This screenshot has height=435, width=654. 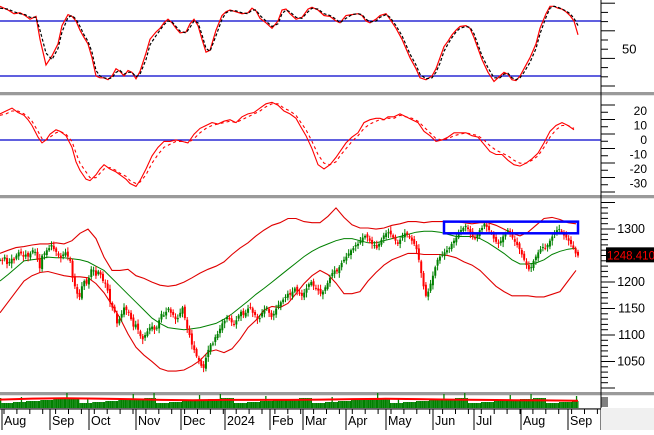 I want to click on stochastic-label-50: 50, so click(x=629, y=49).